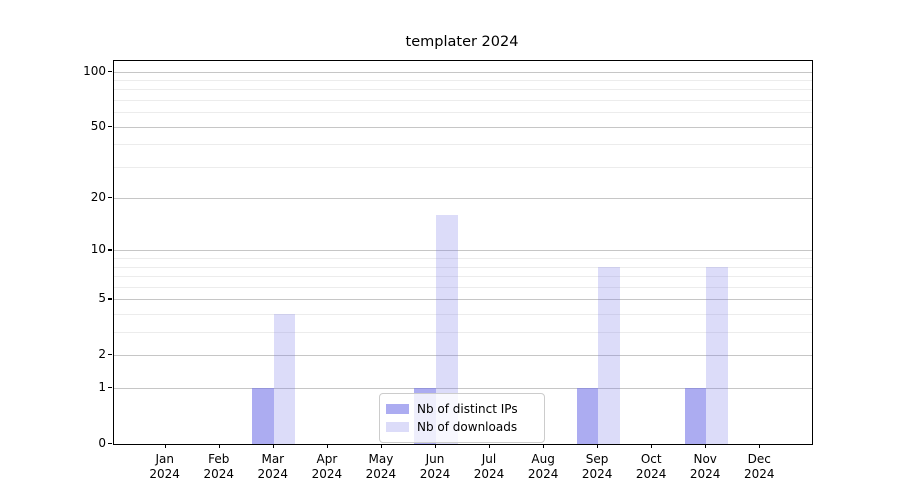 This screenshot has height=500, width=900. What do you see at coordinates (467, 408) in the screenshot?
I see `legend-label-distinct-ips: Nb of distinct IPs` at bounding box center [467, 408].